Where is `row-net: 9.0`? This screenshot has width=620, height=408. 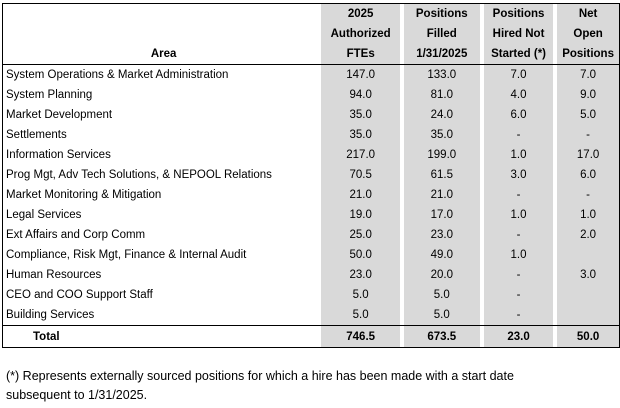
row-net: 9.0 is located at coordinates (588, 95).